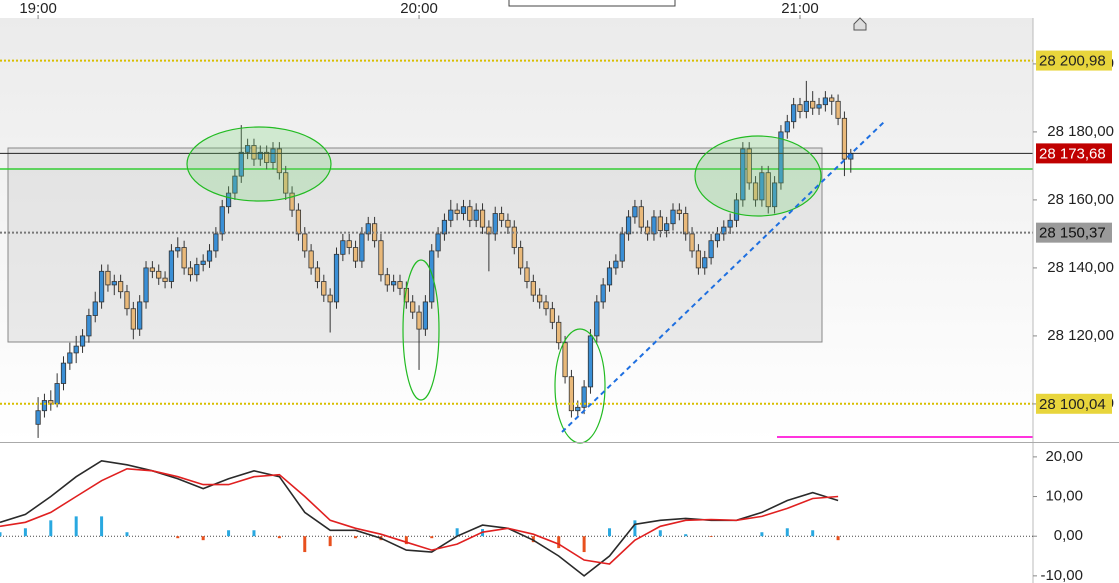  Describe the element at coordinates (1064, 496) in the screenshot. I see `y-tick-label: 10,00` at that location.